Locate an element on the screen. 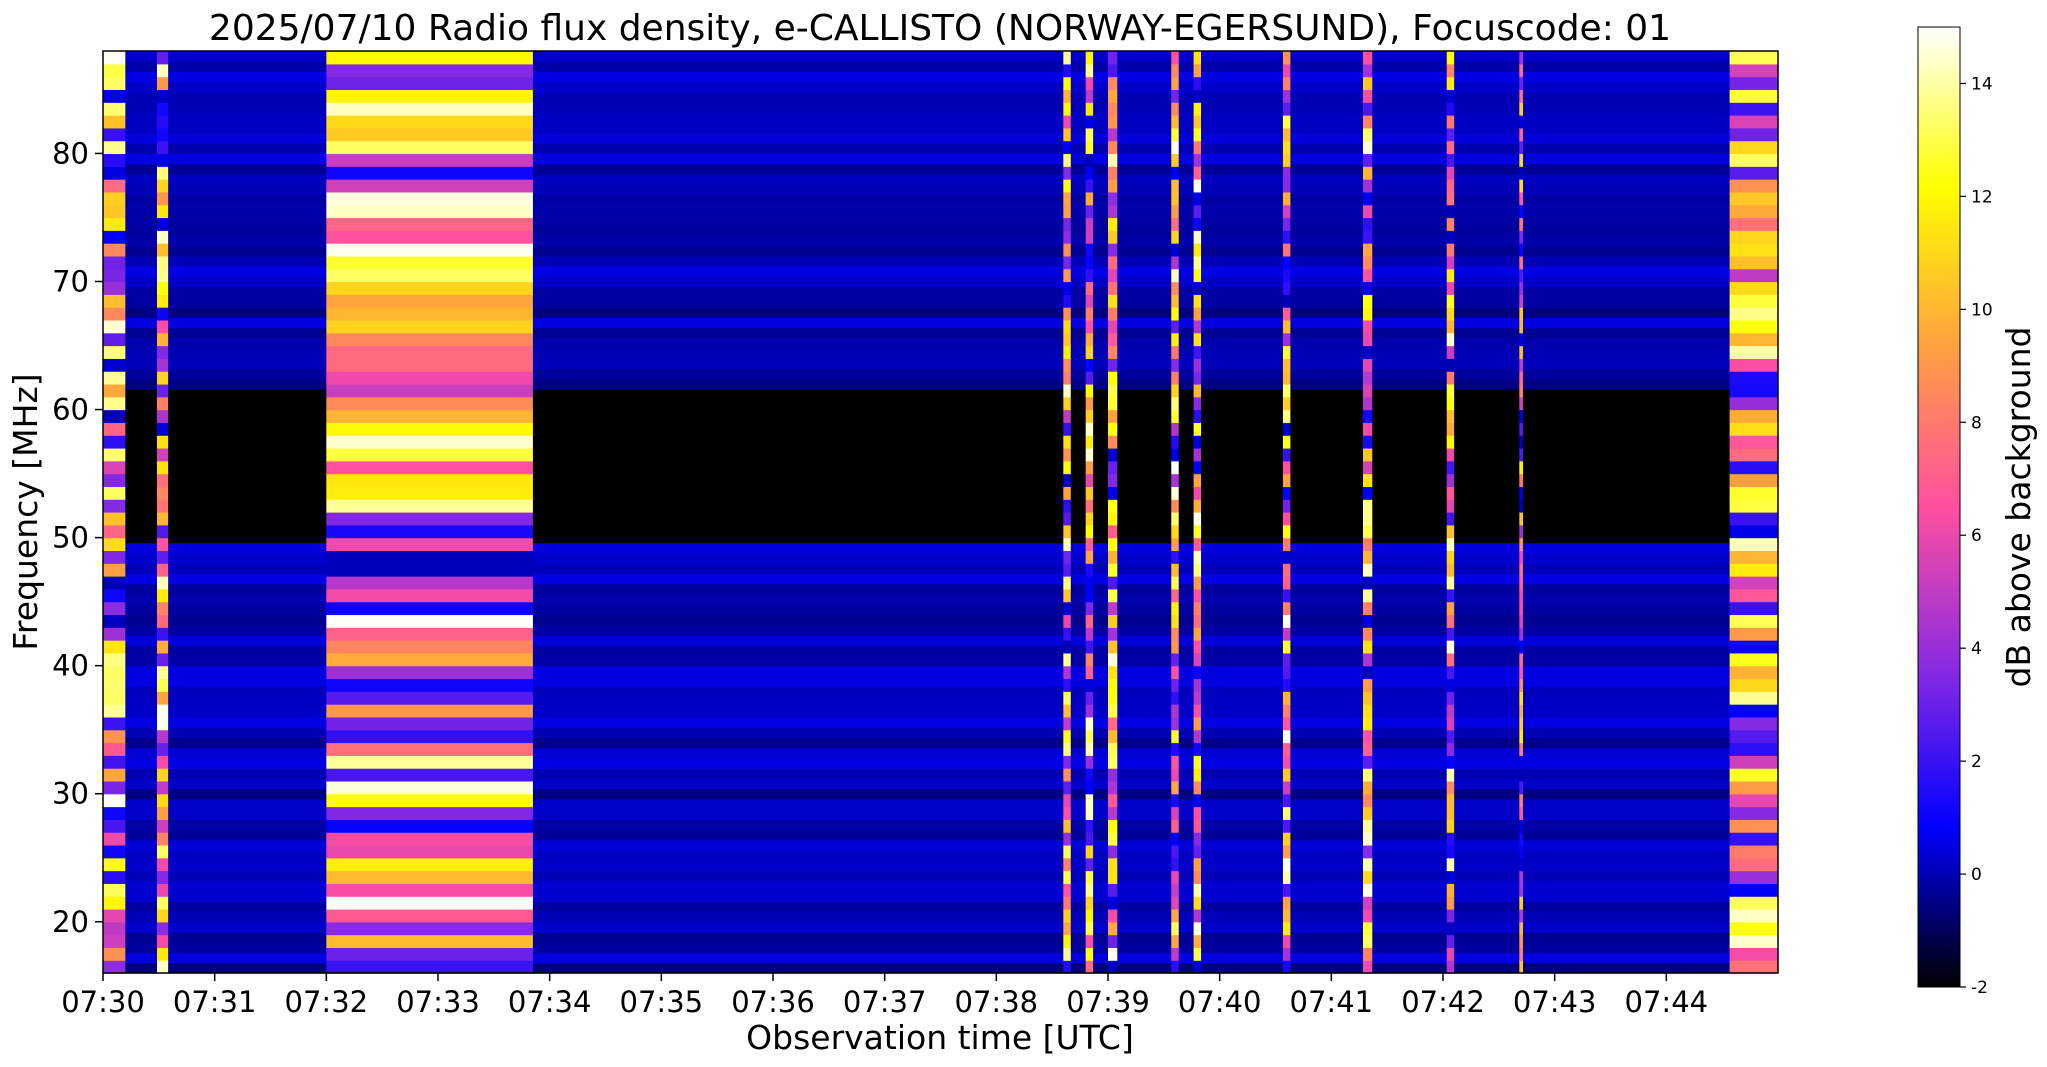 The height and width of the screenshot is (1067, 2047). x-tick-label: 07:43 is located at coordinates (1555, 1002).